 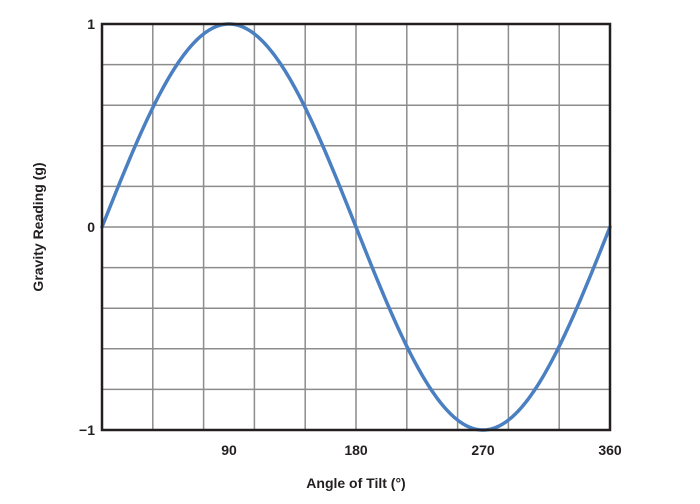 I want to click on y-tick-label: 0, so click(x=91, y=227).